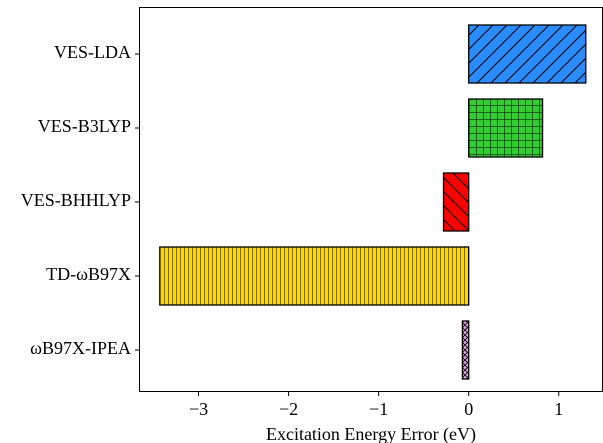 This screenshot has height=443, width=603. Describe the element at coordinates (506, 128) in the screenshot. I see `bar-hatch-ves-b3lyp` at that location.